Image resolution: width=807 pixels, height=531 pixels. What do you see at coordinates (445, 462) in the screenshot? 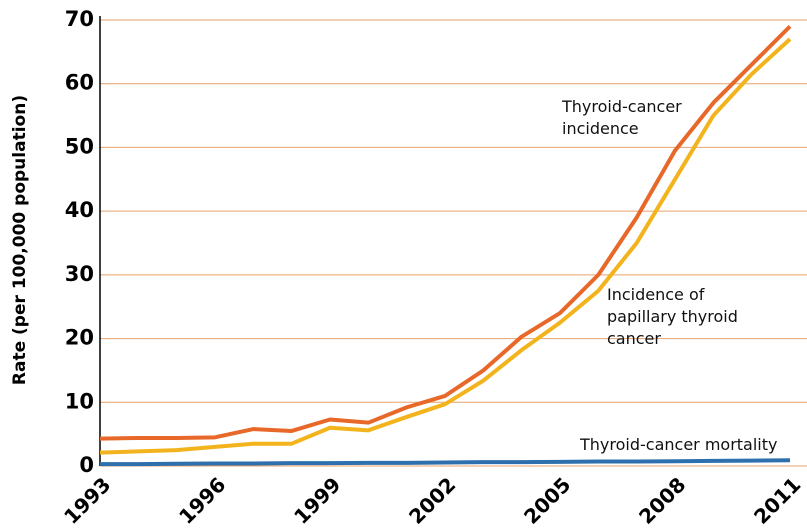
I see `series-line` at bounding box center [445, 462].